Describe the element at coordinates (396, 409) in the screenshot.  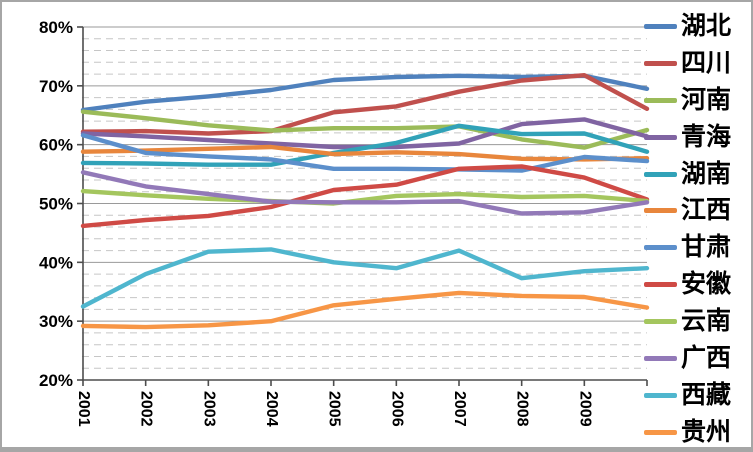
I see `x-axis-tick-label: 2006` at that location.